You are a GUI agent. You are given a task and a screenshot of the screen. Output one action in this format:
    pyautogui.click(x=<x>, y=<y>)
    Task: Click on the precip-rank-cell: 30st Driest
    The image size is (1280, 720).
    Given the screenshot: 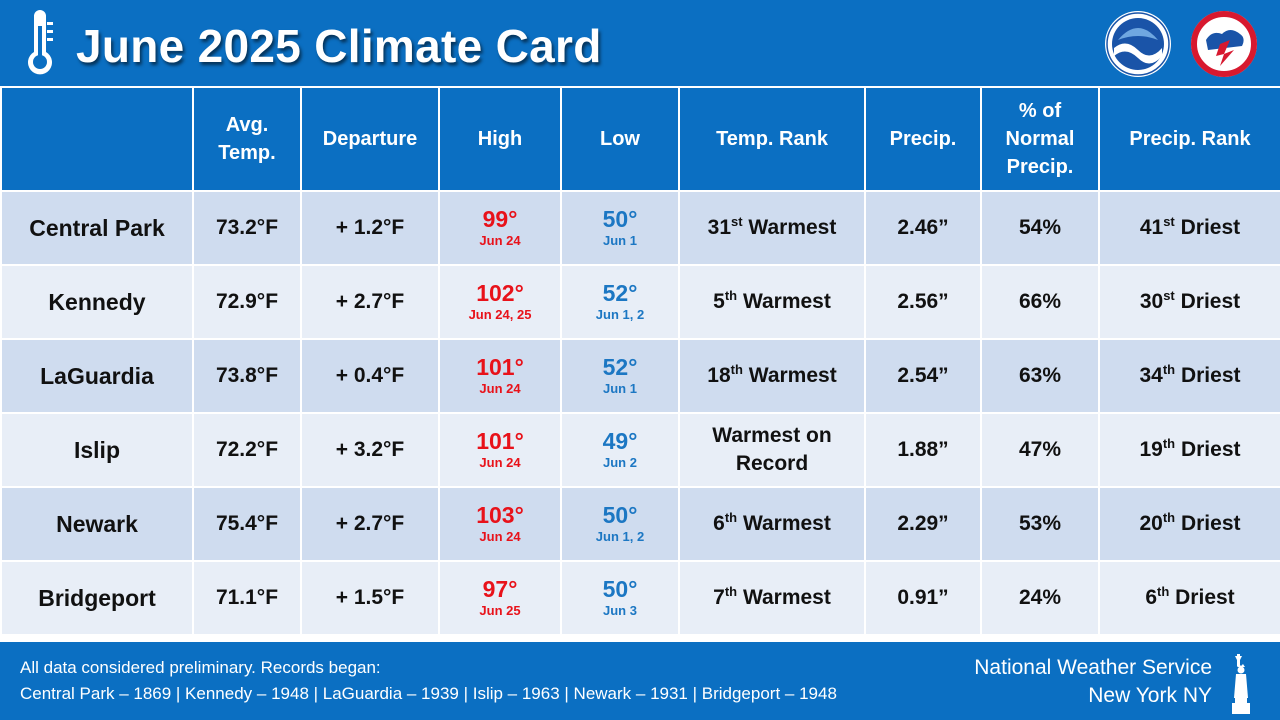 What is the action you would take?
    pyautogui.click(x=1189, y=302)
    